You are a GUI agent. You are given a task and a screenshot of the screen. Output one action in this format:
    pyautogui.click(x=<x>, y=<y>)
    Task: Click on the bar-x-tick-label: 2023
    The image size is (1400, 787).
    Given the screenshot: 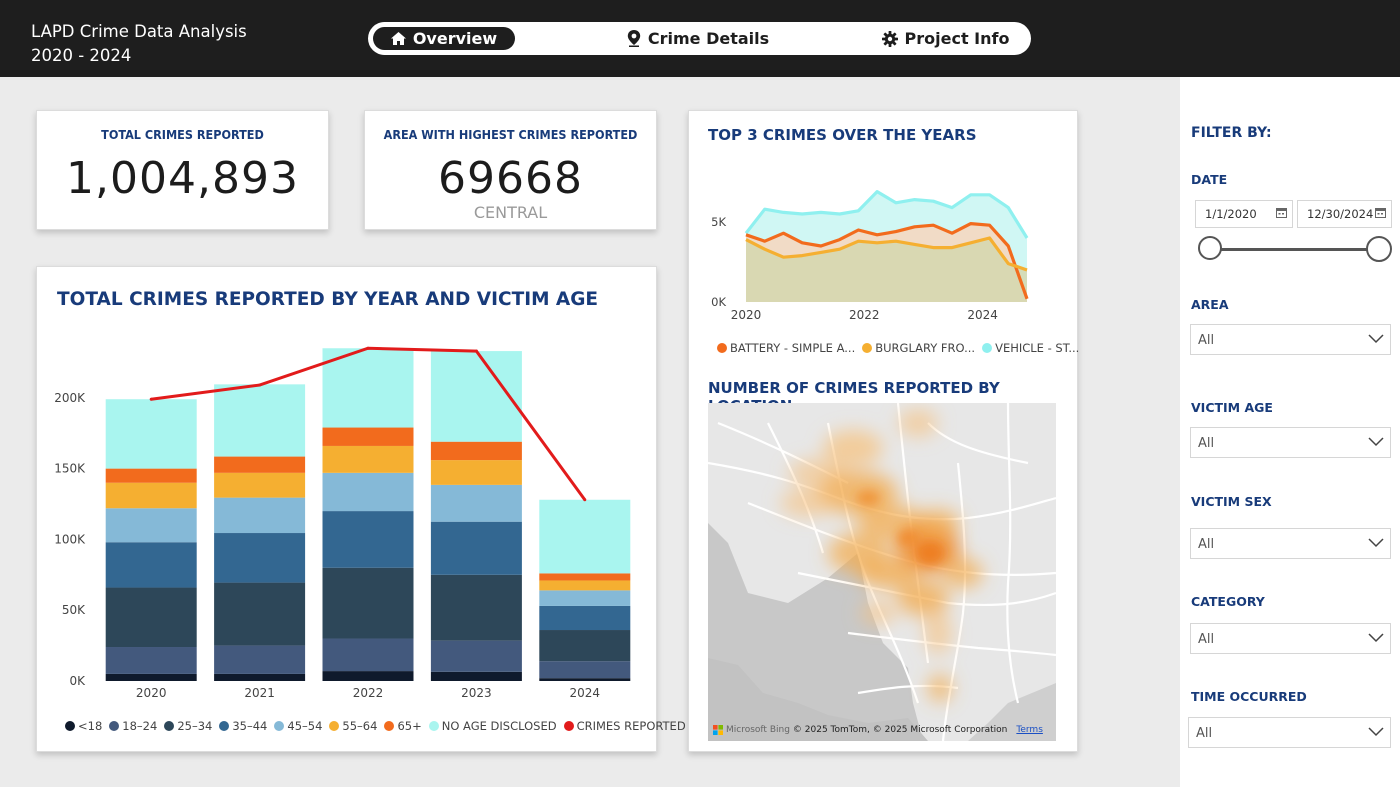 What is the action you would take?
    pyautogui.click(x=476, y=693)
    